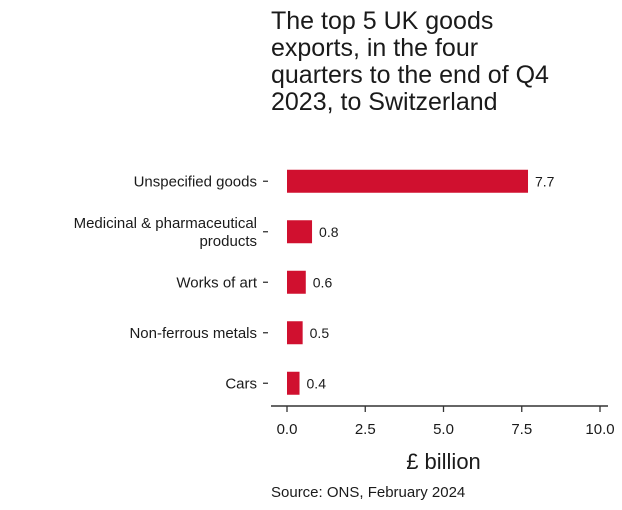  I want to click on x-tick-label: 7.5, so click(521, 429).